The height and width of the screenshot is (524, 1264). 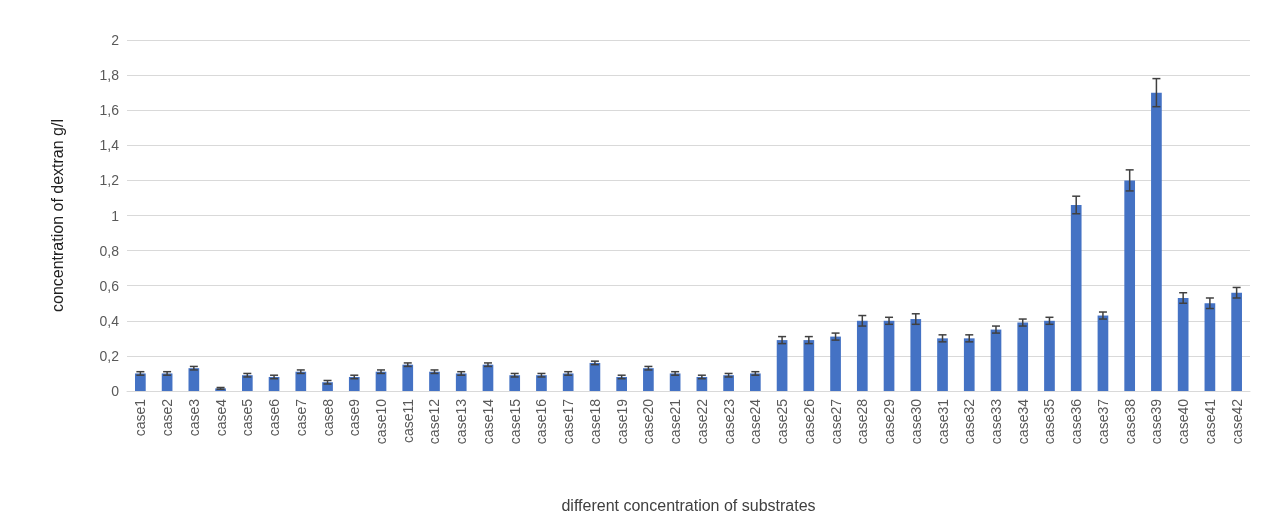 I want to click on y-tick-label: 1, so click(x=115, y=215).